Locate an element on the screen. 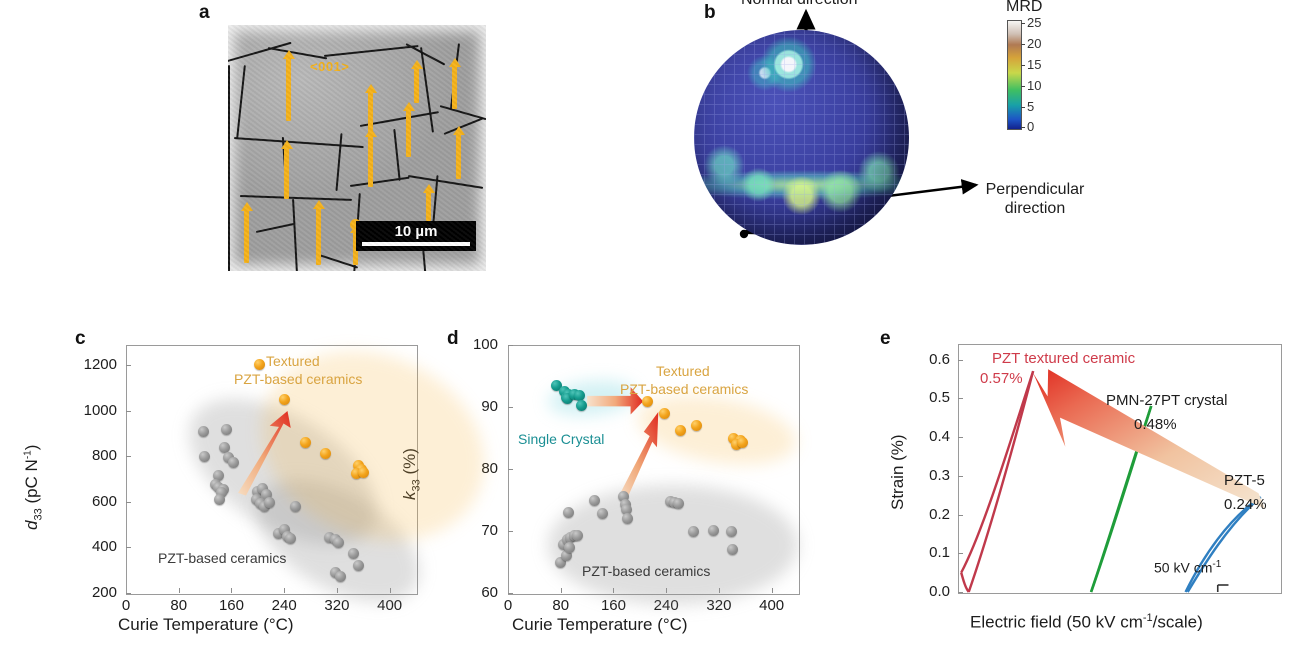 The width and height of the screenshot is (1301, 651). panel-e-scale-note-pre: 50 kV cm is located at coordinates (1183, 567).